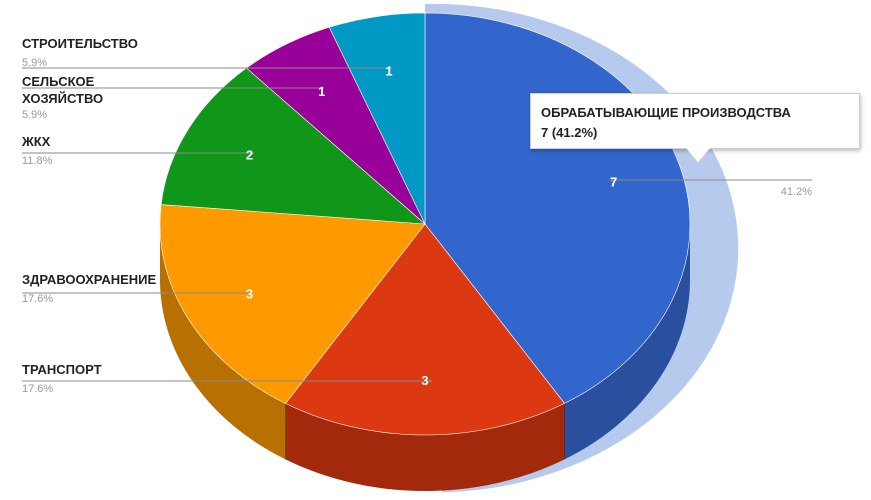 This screenshot has width=871, height=500. Describe the element at coordinates (37, 161) in the screenshot. I see `percent-label: 11.8%` at that location.